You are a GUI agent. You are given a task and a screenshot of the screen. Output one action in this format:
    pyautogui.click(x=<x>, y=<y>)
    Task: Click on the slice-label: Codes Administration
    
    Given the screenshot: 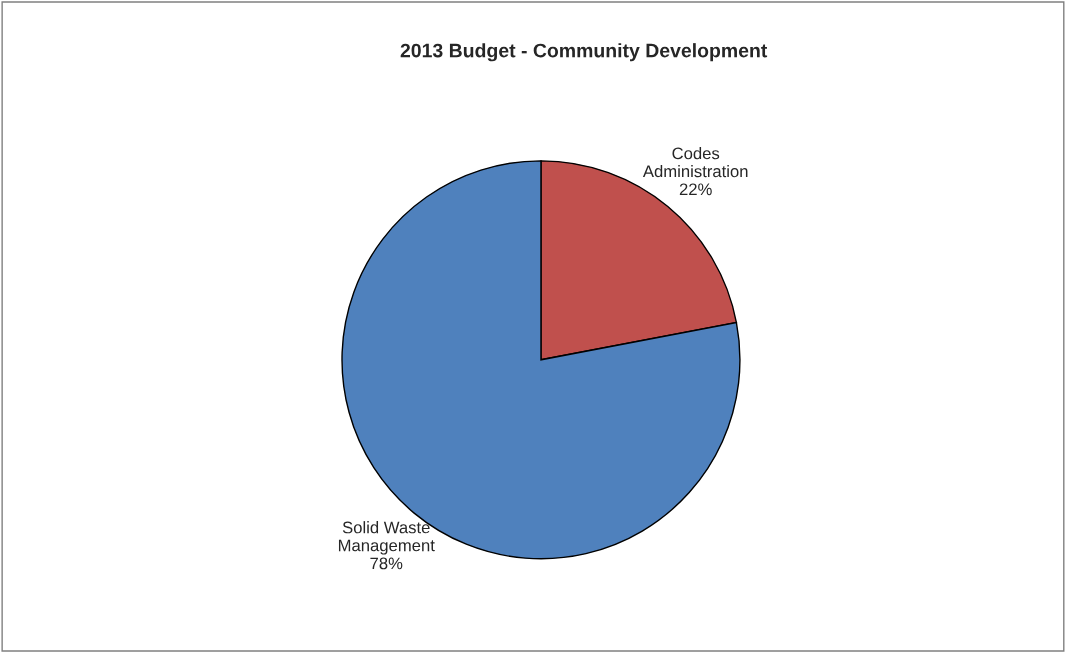 What is the action you would take?
    pyautogui.click(x=695, y=162)
    